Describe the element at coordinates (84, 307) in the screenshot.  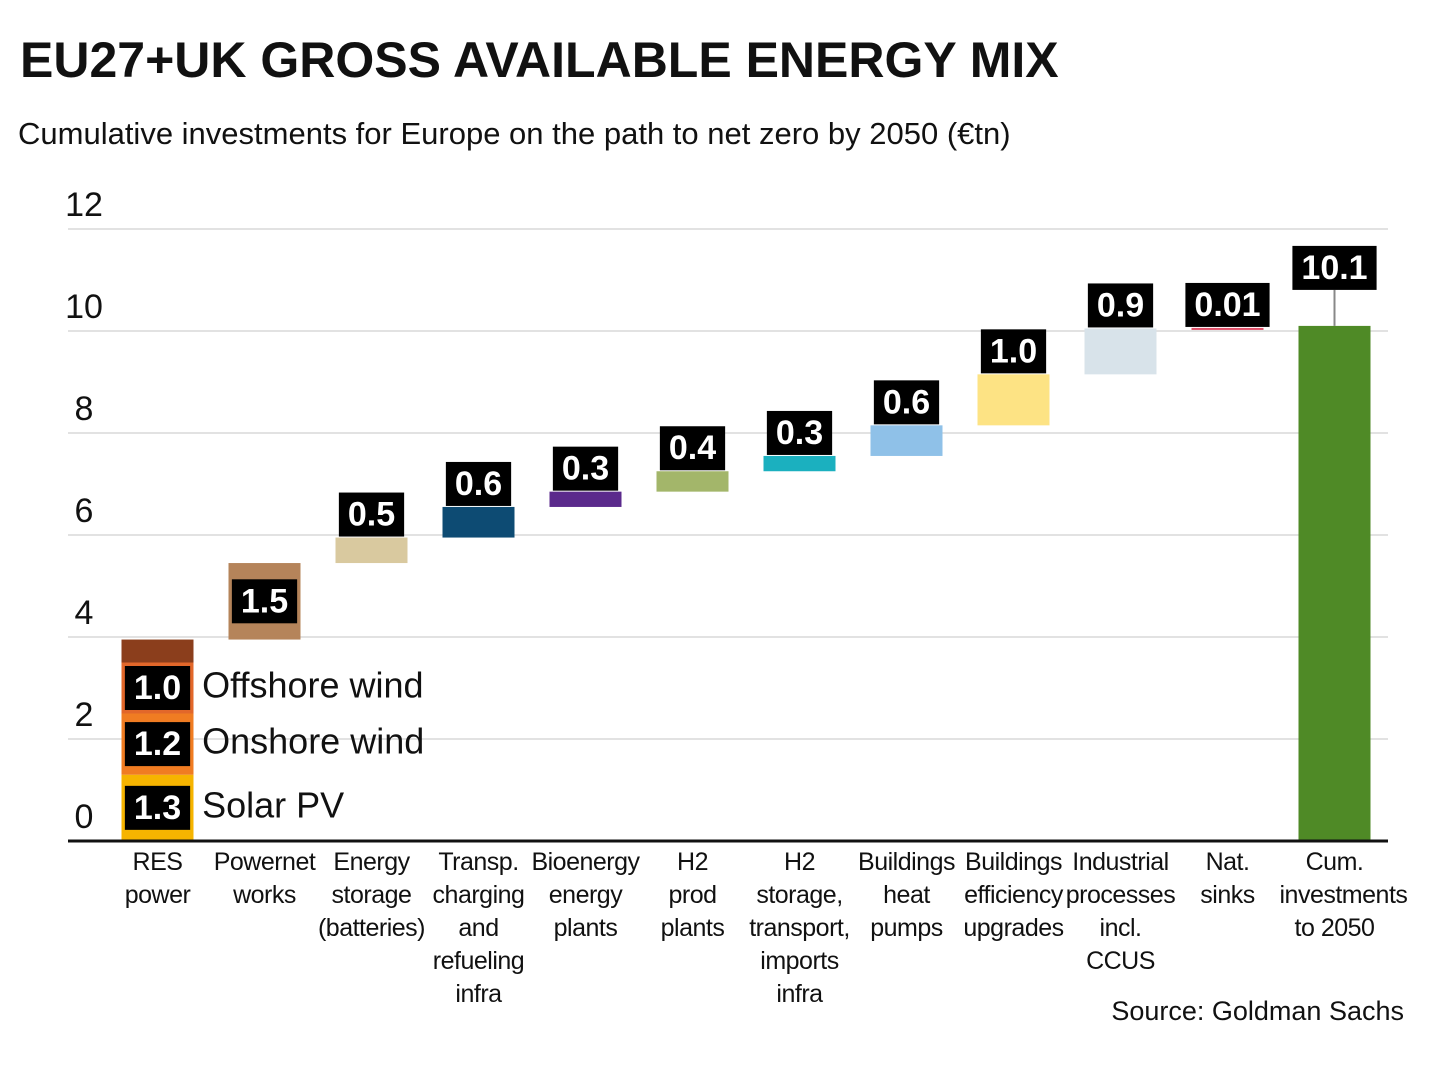
I see `y-tick-label: 10` at that location.